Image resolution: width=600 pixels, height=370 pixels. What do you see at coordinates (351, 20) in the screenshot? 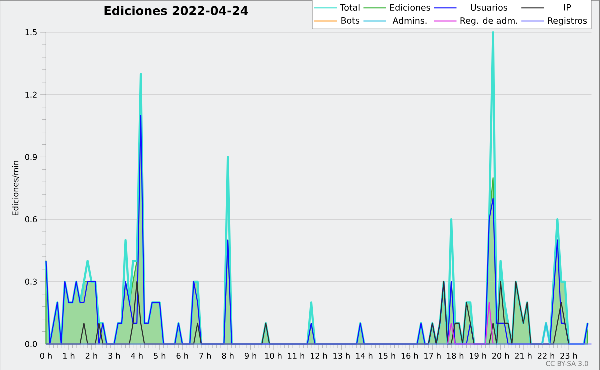
I see `legend-label: Bots` at bounding box center [351, 20].